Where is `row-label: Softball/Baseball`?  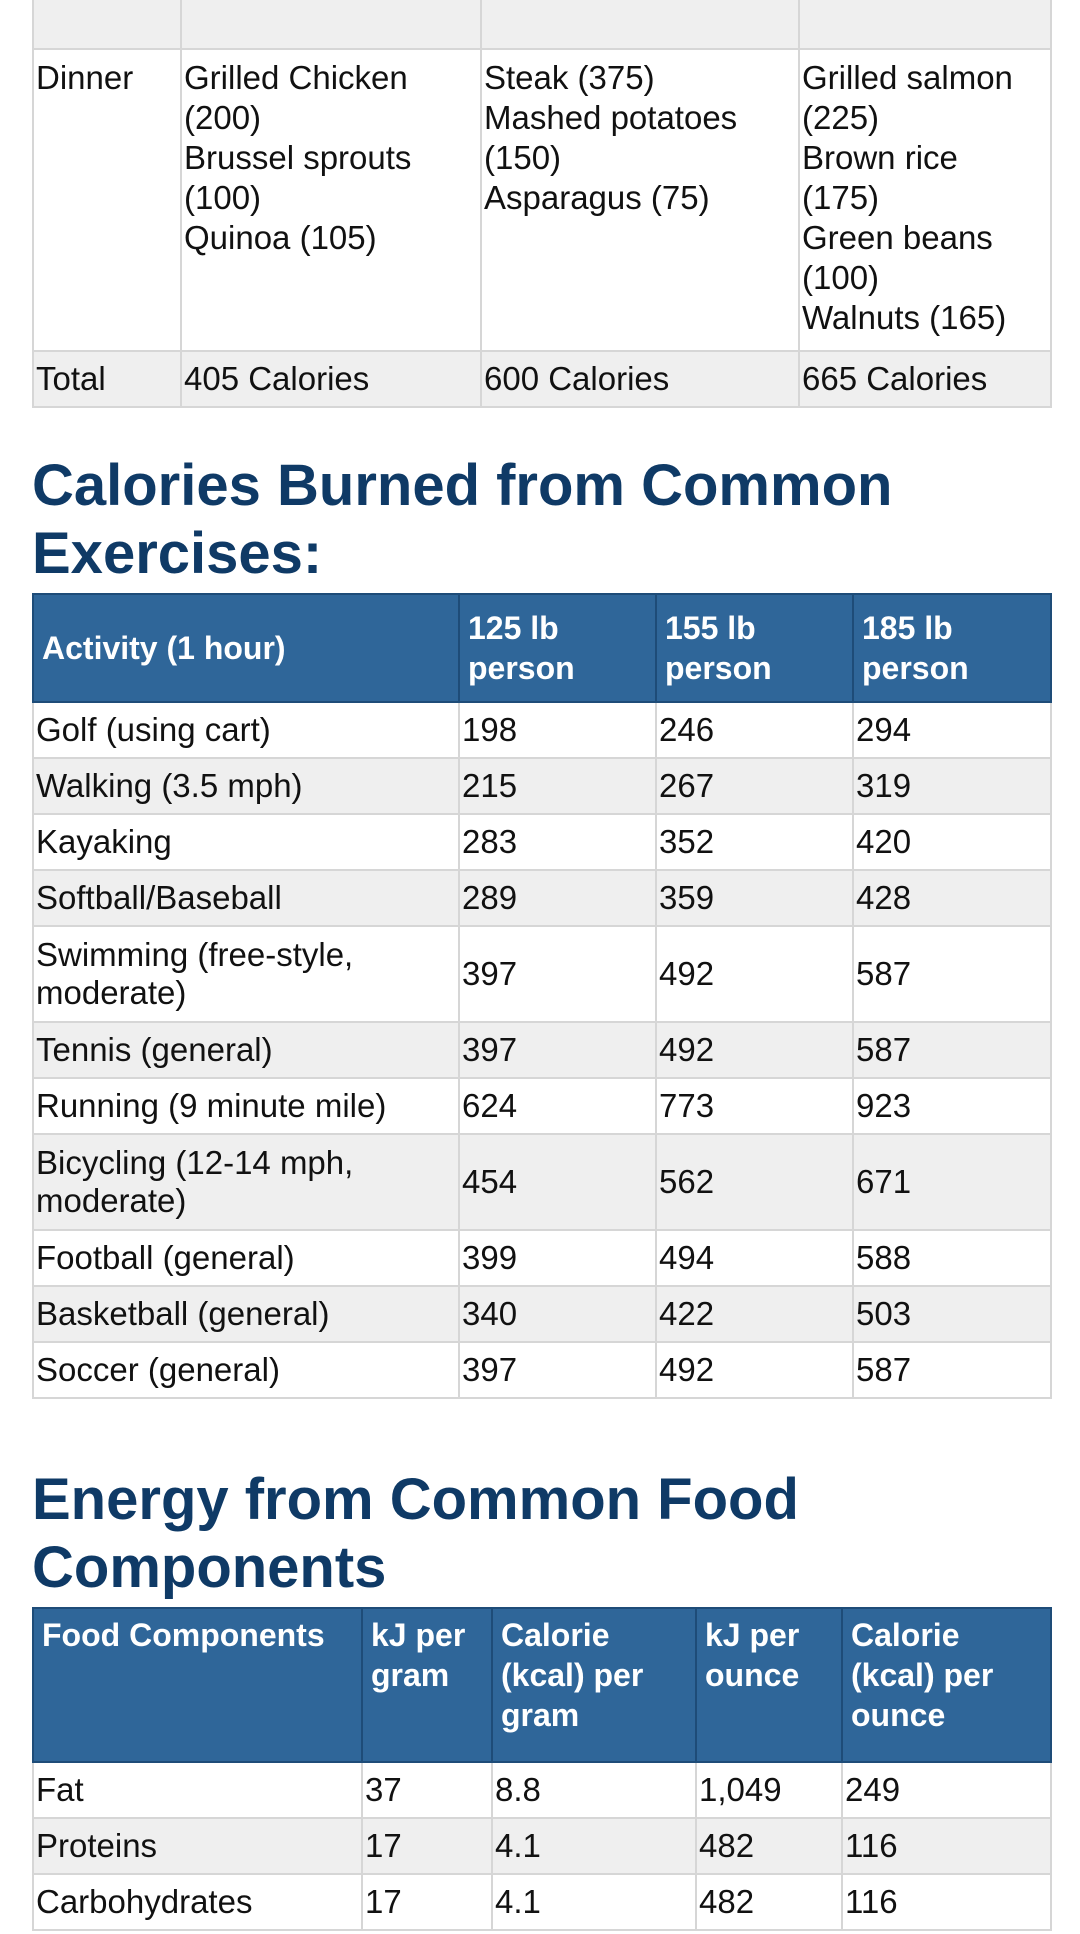
row-label: Softball/Baseball is located at coordinates (246, 898).